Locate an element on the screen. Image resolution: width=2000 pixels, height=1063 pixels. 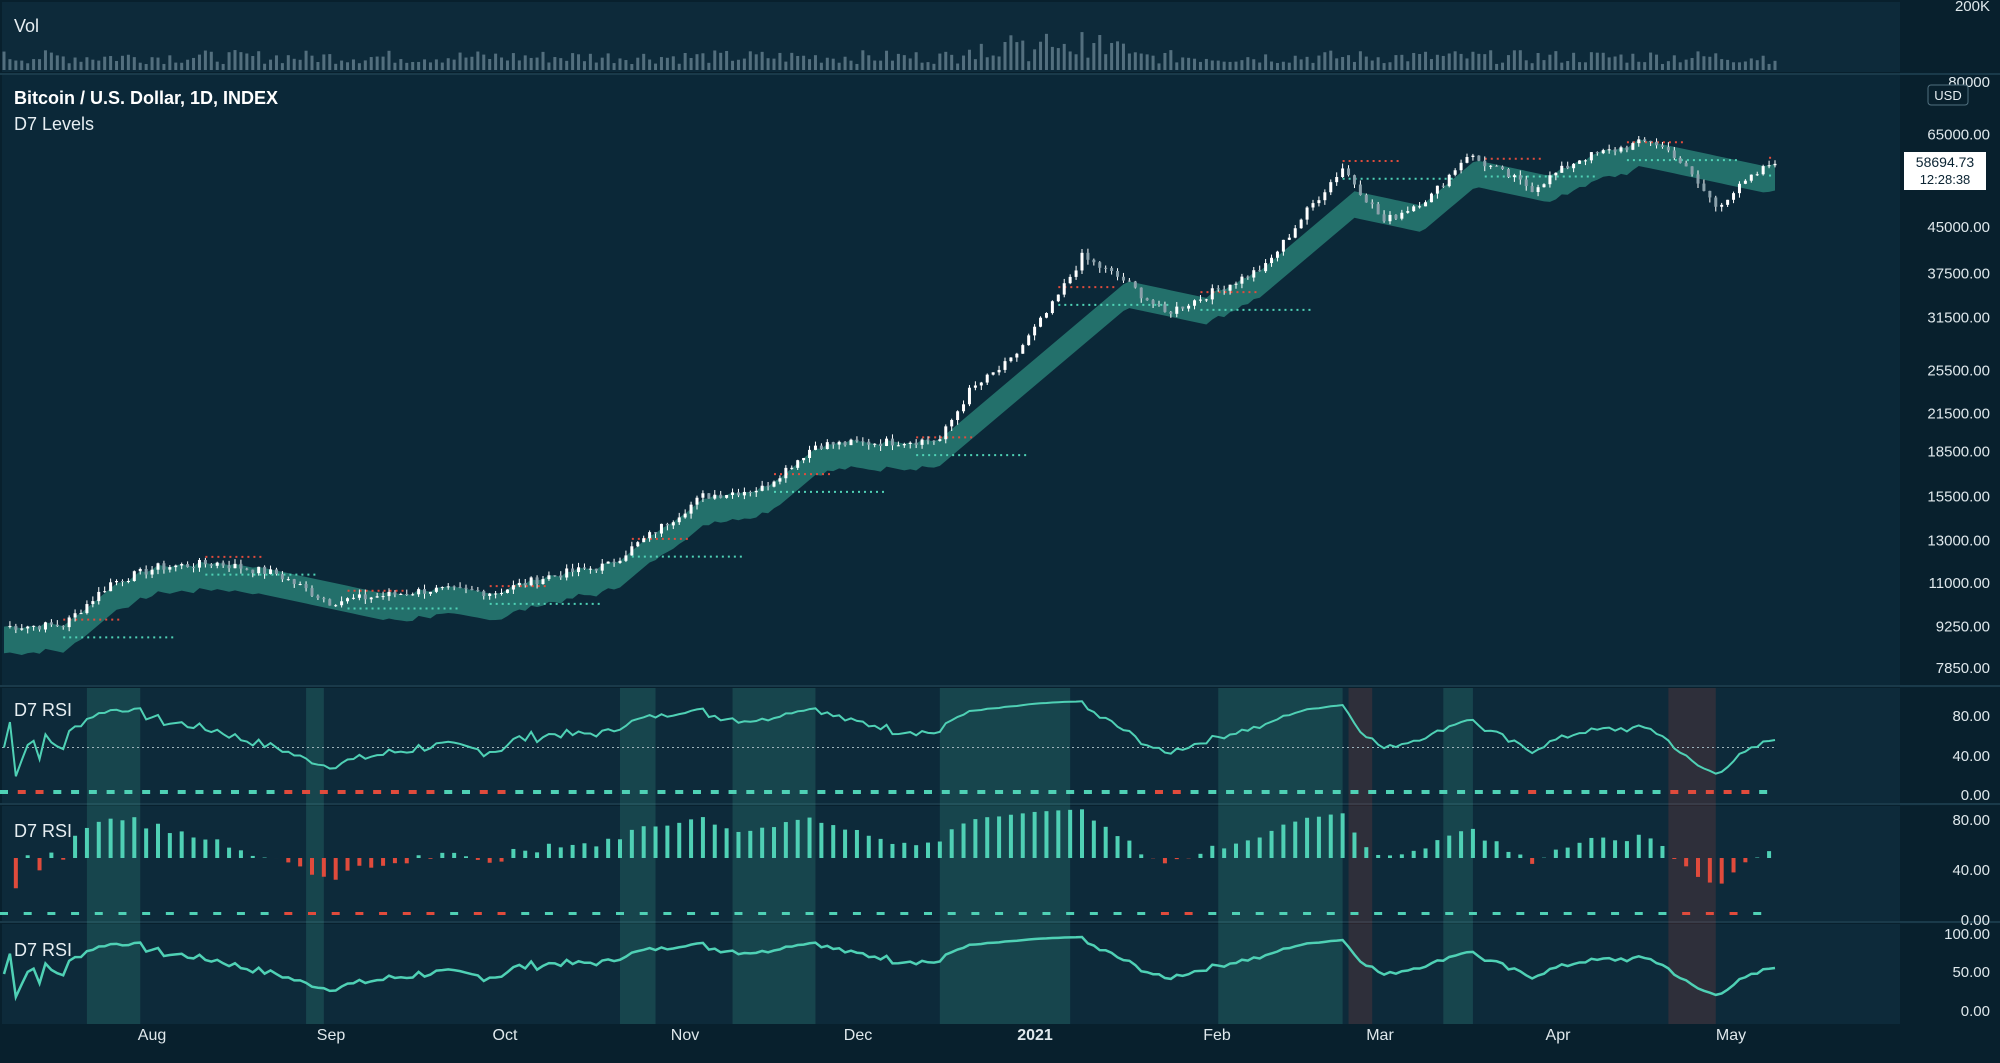
currency-badge is located at coordinates (1948, 95).